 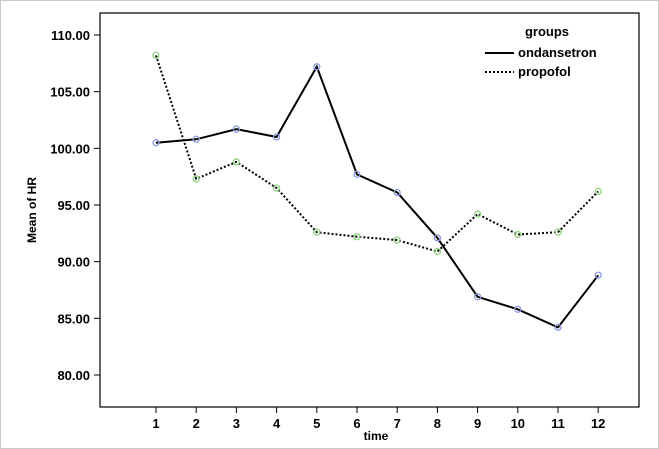 What do you see at coordinates (196, 423) in the screenshot?
I see `x-tick-label: 2` at bounding box center [196, 423].